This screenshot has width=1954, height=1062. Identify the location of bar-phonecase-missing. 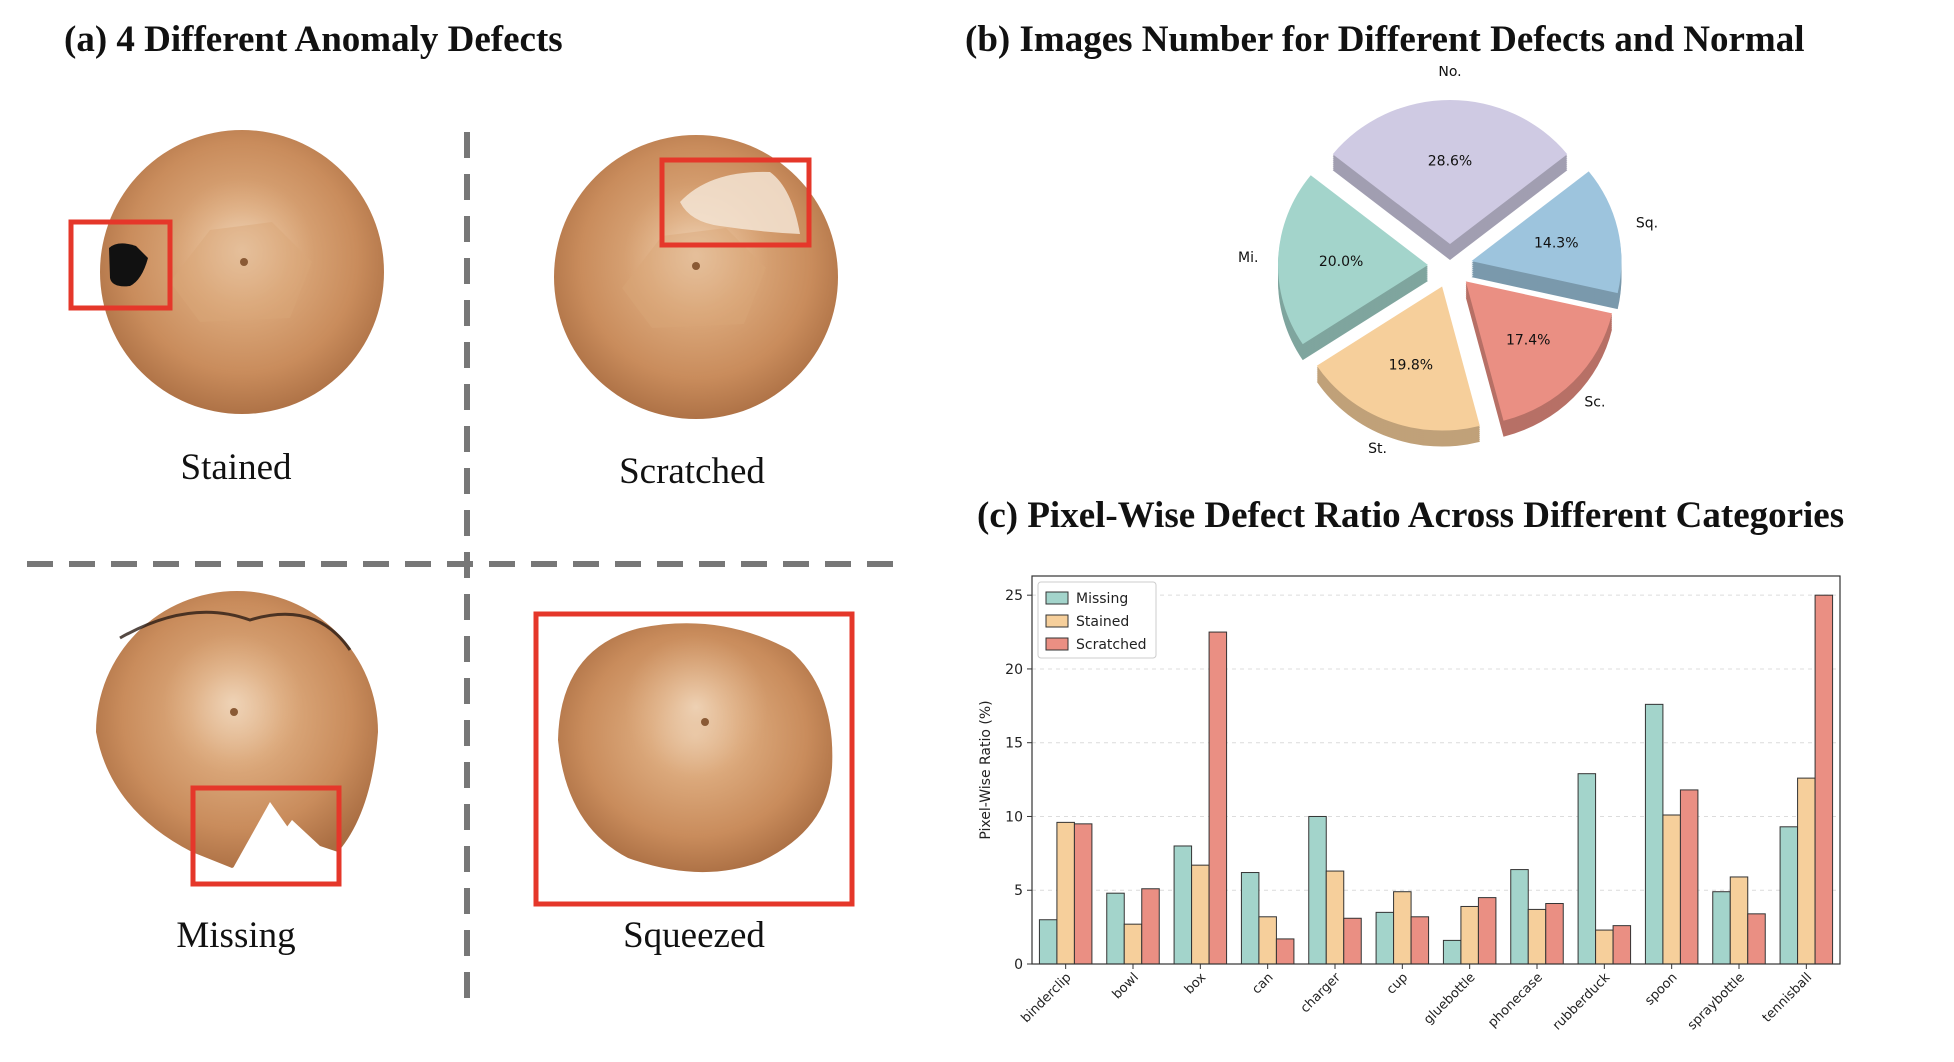
(1519, 917).